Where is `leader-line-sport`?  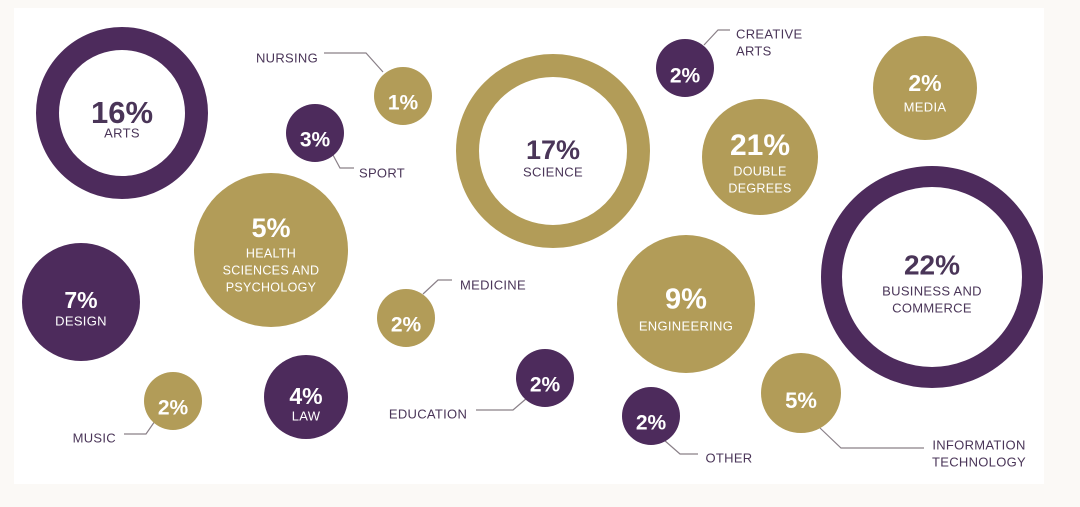 leader-line-sport is located at coordinates (343, 161).